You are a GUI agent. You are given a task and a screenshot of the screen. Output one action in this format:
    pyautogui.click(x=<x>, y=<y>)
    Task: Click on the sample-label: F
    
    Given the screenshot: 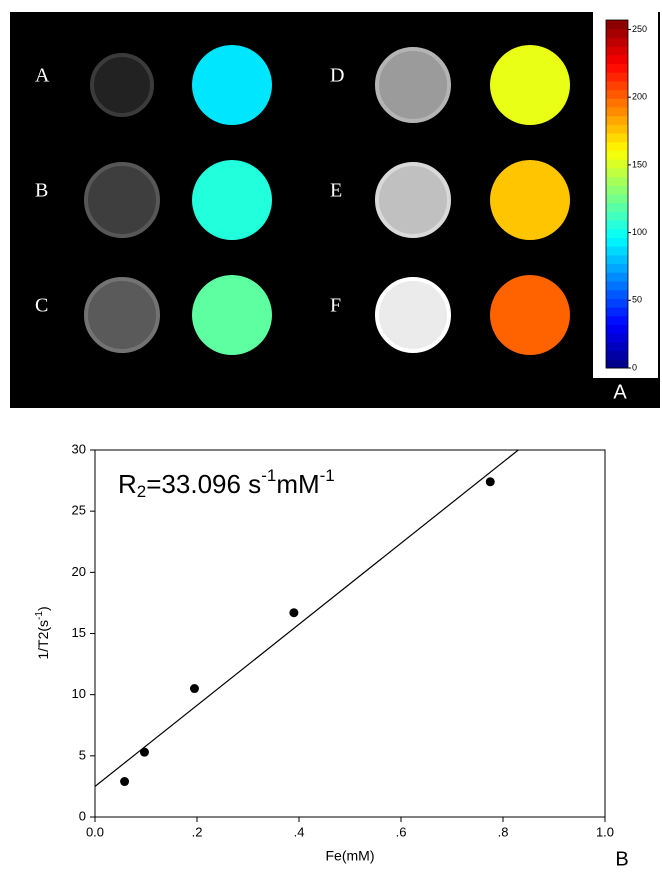 What is the action you would take?
    pyautogui.click(x=335, y=306)
    